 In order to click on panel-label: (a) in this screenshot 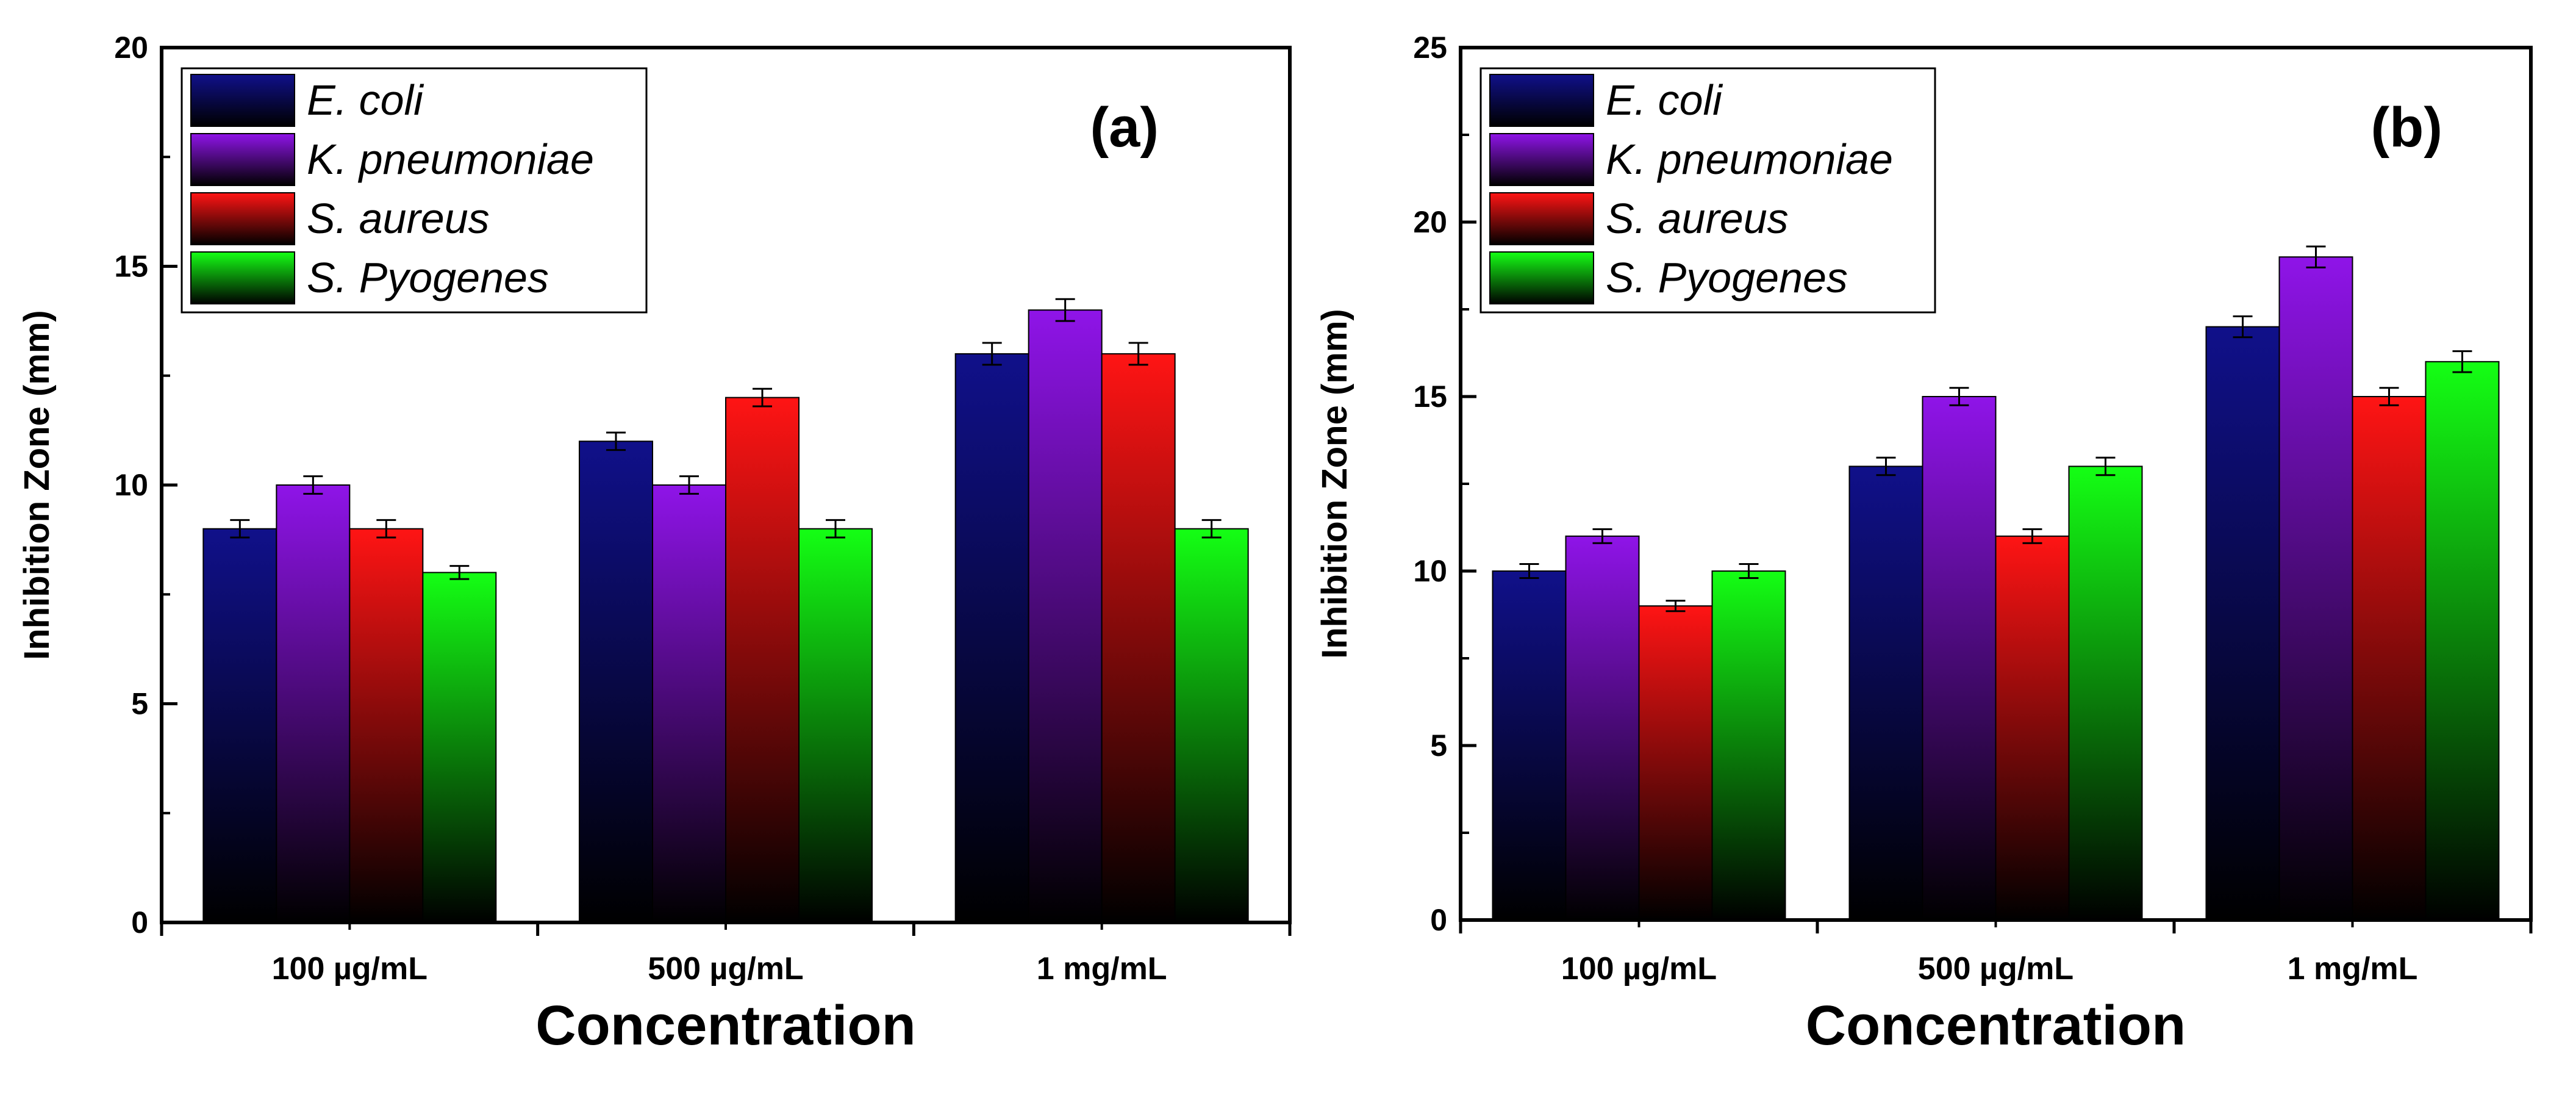, I will do `click(1124, 128)`.